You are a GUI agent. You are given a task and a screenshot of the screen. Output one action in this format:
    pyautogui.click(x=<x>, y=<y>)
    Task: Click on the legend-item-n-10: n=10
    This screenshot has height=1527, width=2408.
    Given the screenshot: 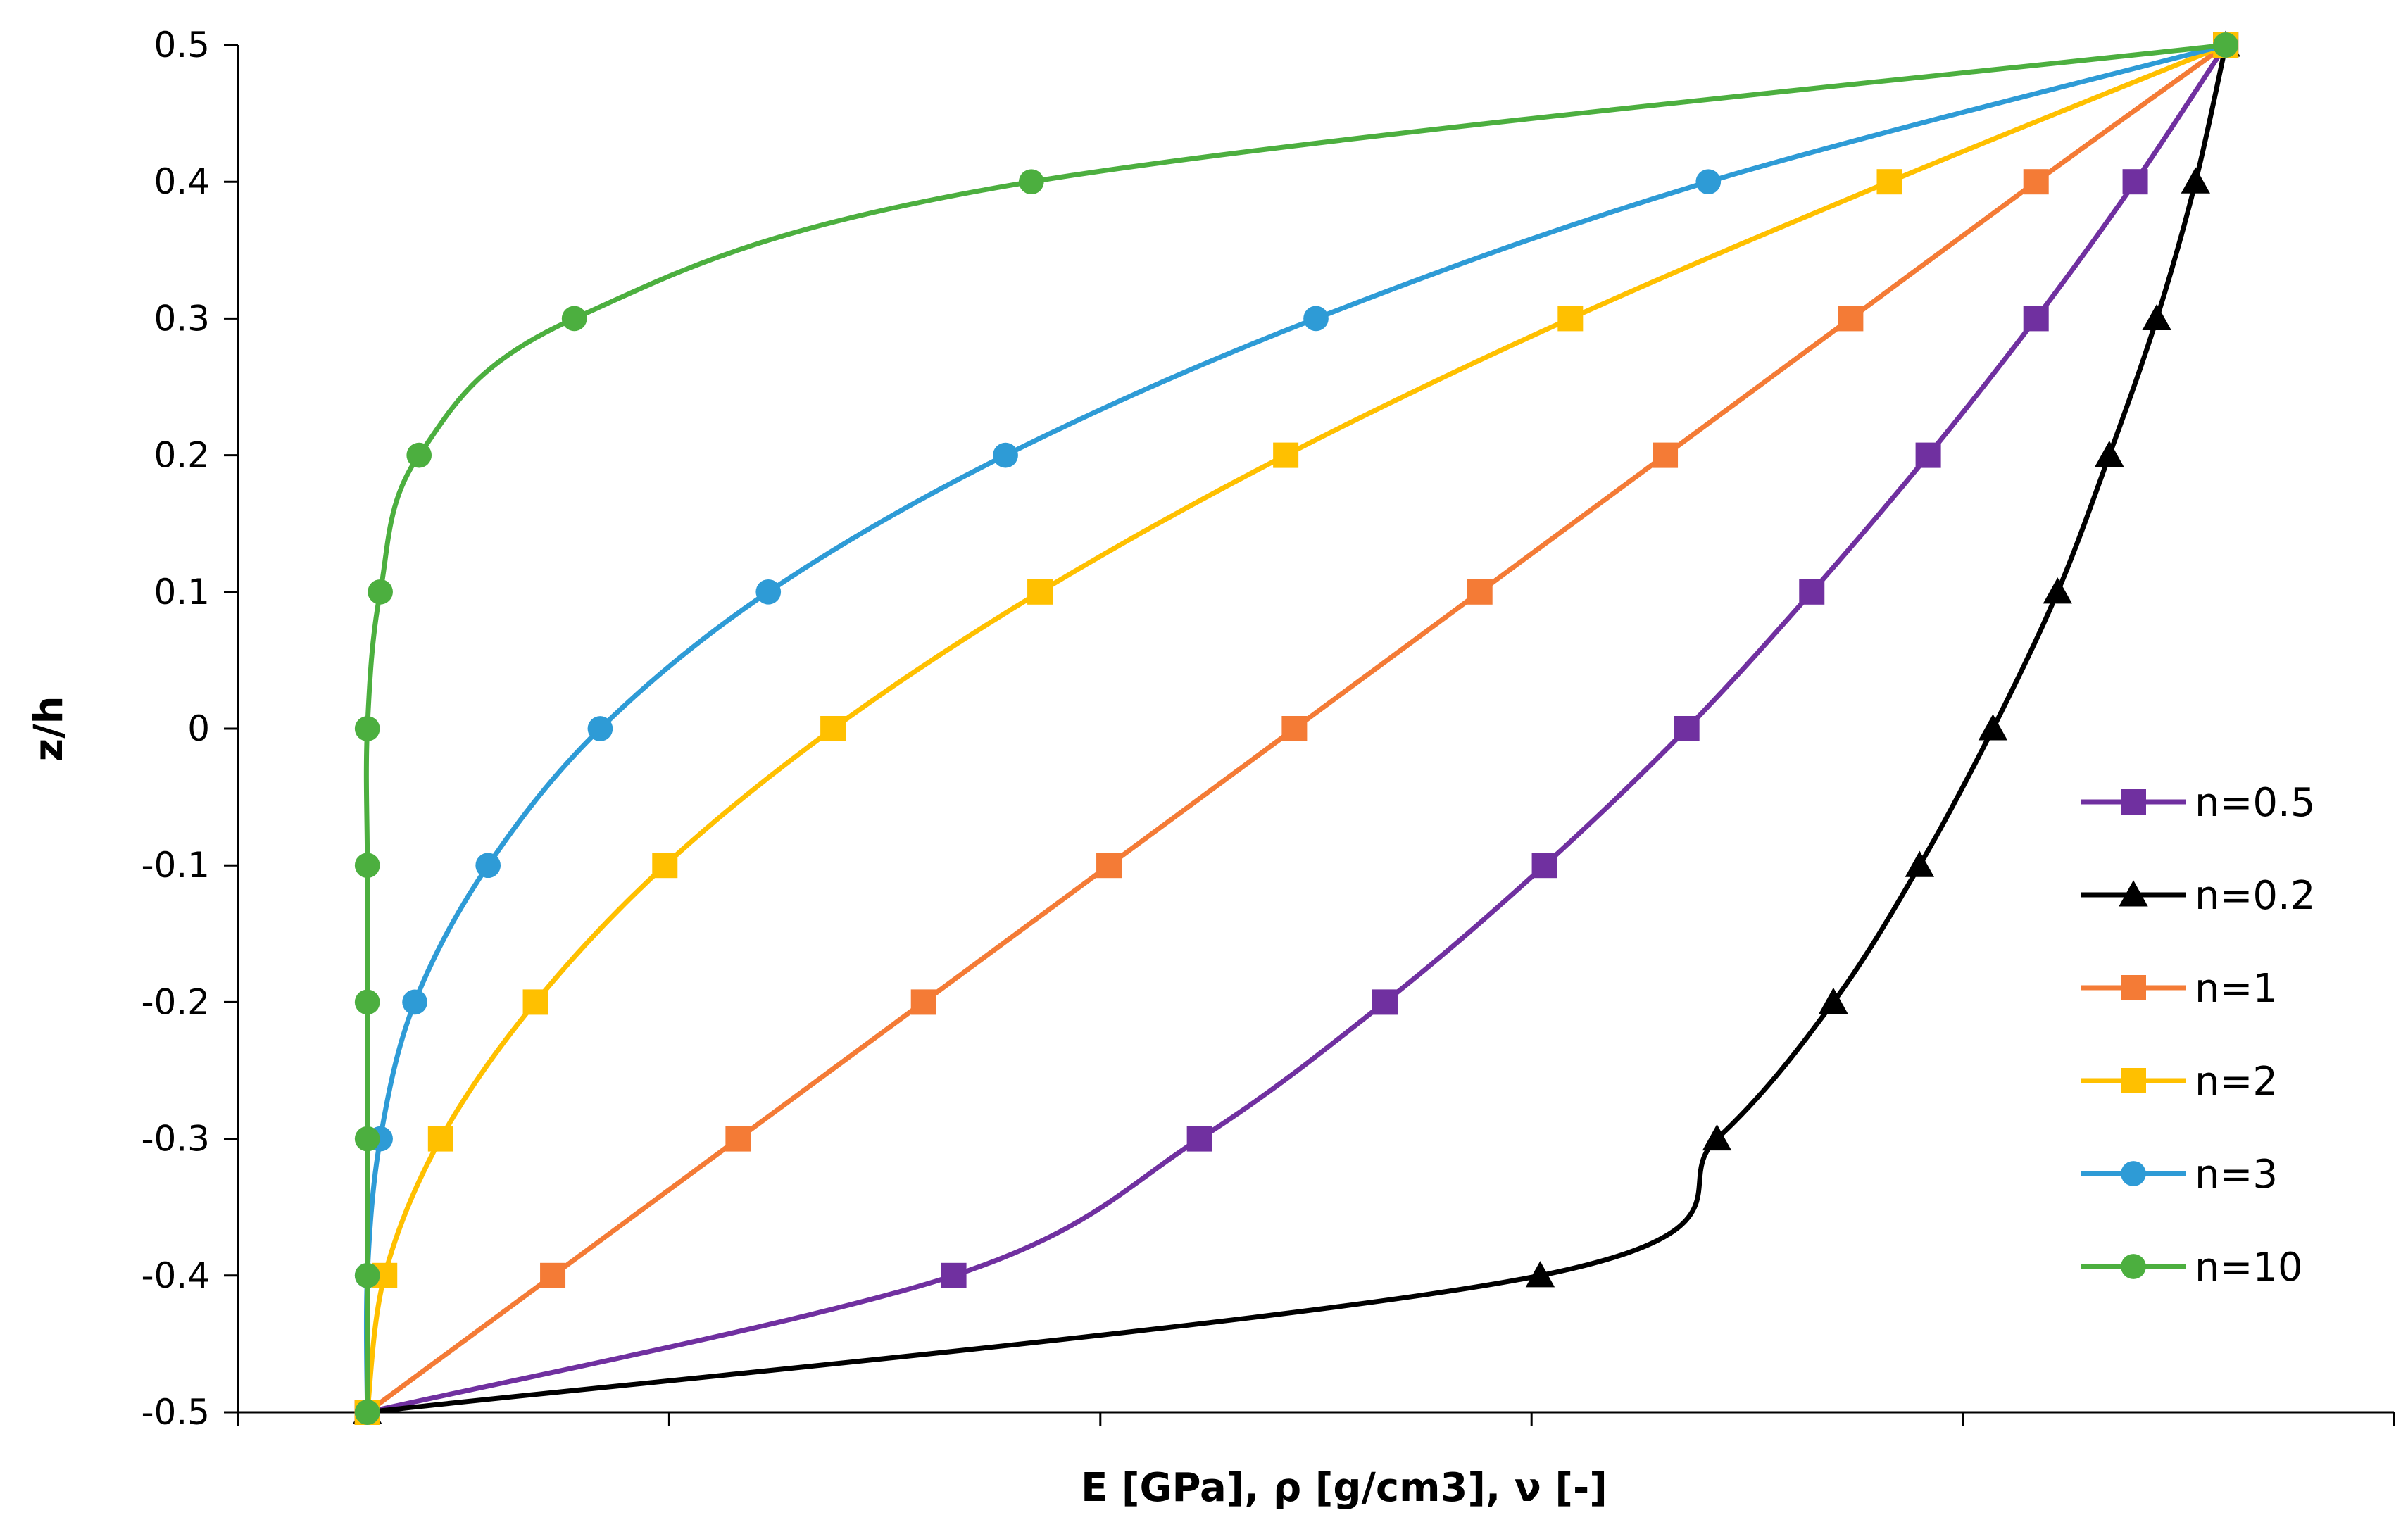 What is the action you would take?
    pyautogui.click(x=2192, y=1267)
    